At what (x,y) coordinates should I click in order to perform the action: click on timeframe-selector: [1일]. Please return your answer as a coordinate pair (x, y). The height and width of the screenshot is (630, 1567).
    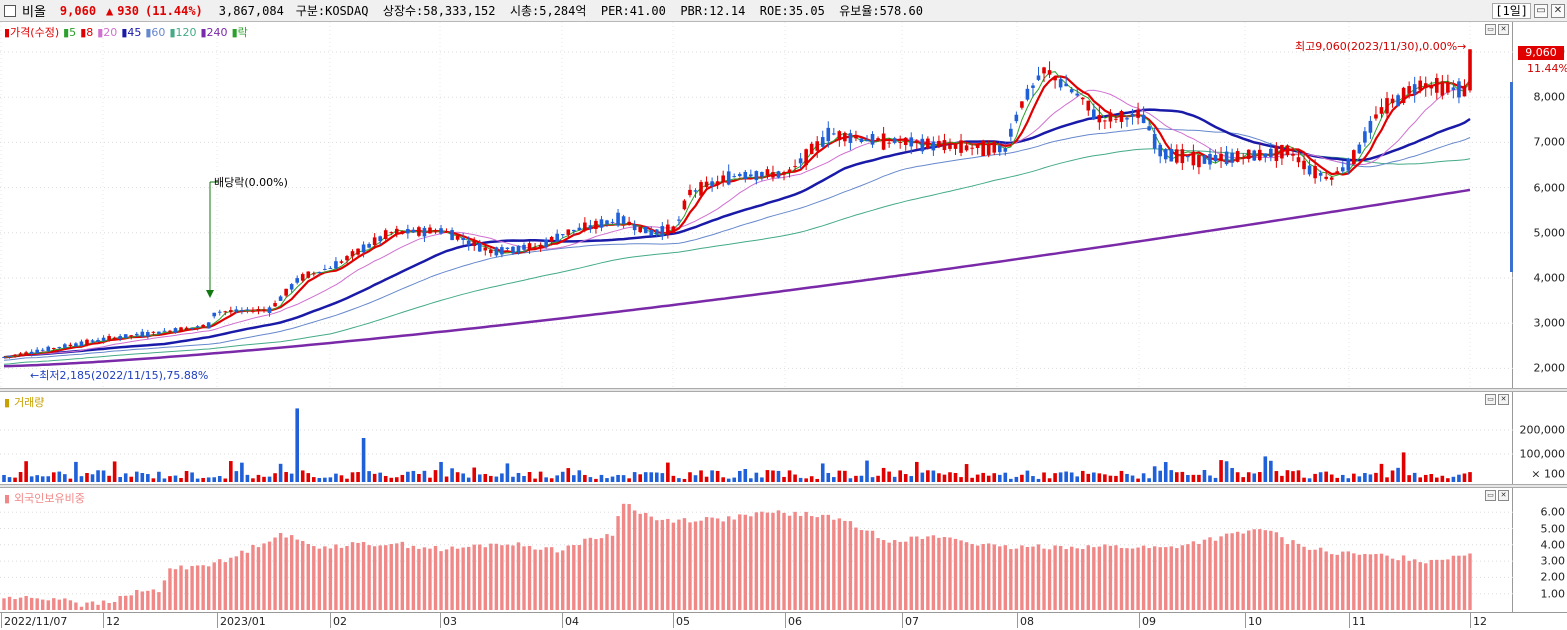
    Looking at the image, I should click on (1511, 11).